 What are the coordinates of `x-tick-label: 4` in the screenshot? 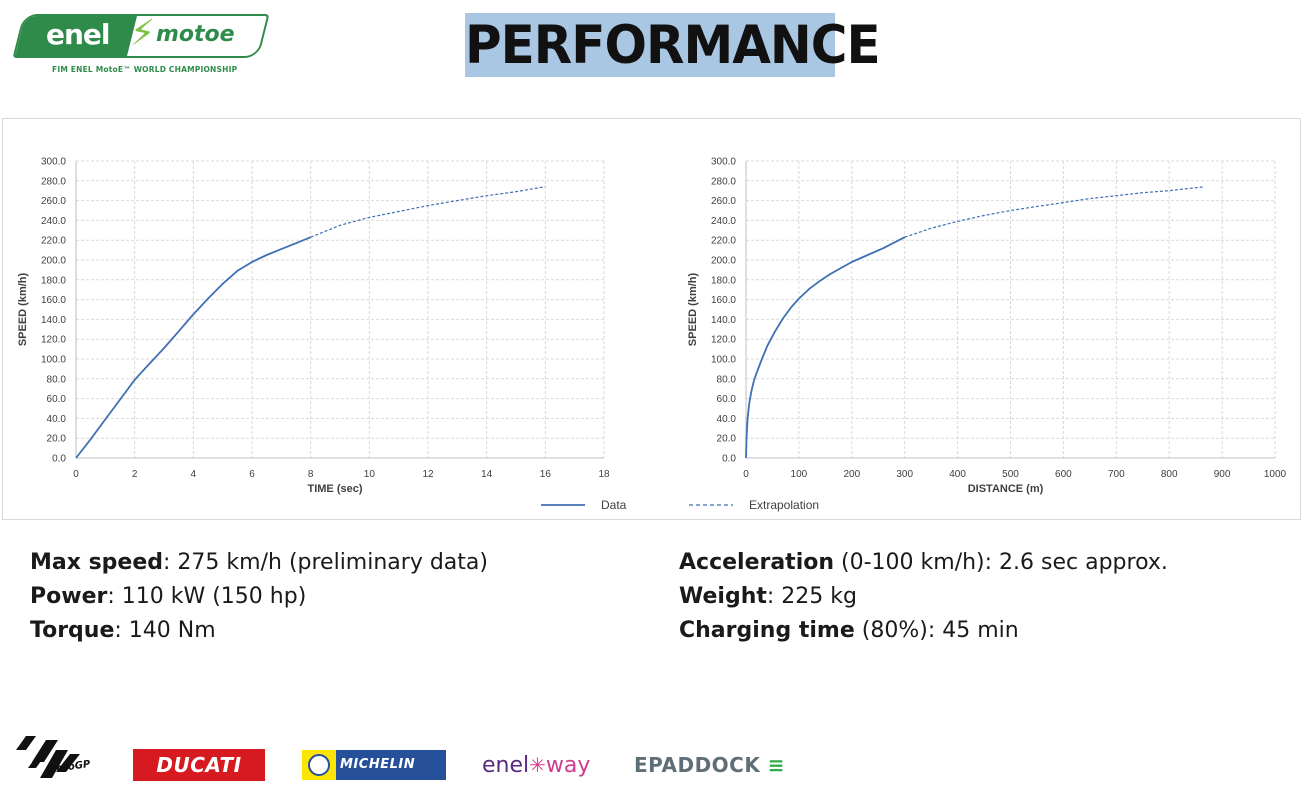 It's located at (194, 474).